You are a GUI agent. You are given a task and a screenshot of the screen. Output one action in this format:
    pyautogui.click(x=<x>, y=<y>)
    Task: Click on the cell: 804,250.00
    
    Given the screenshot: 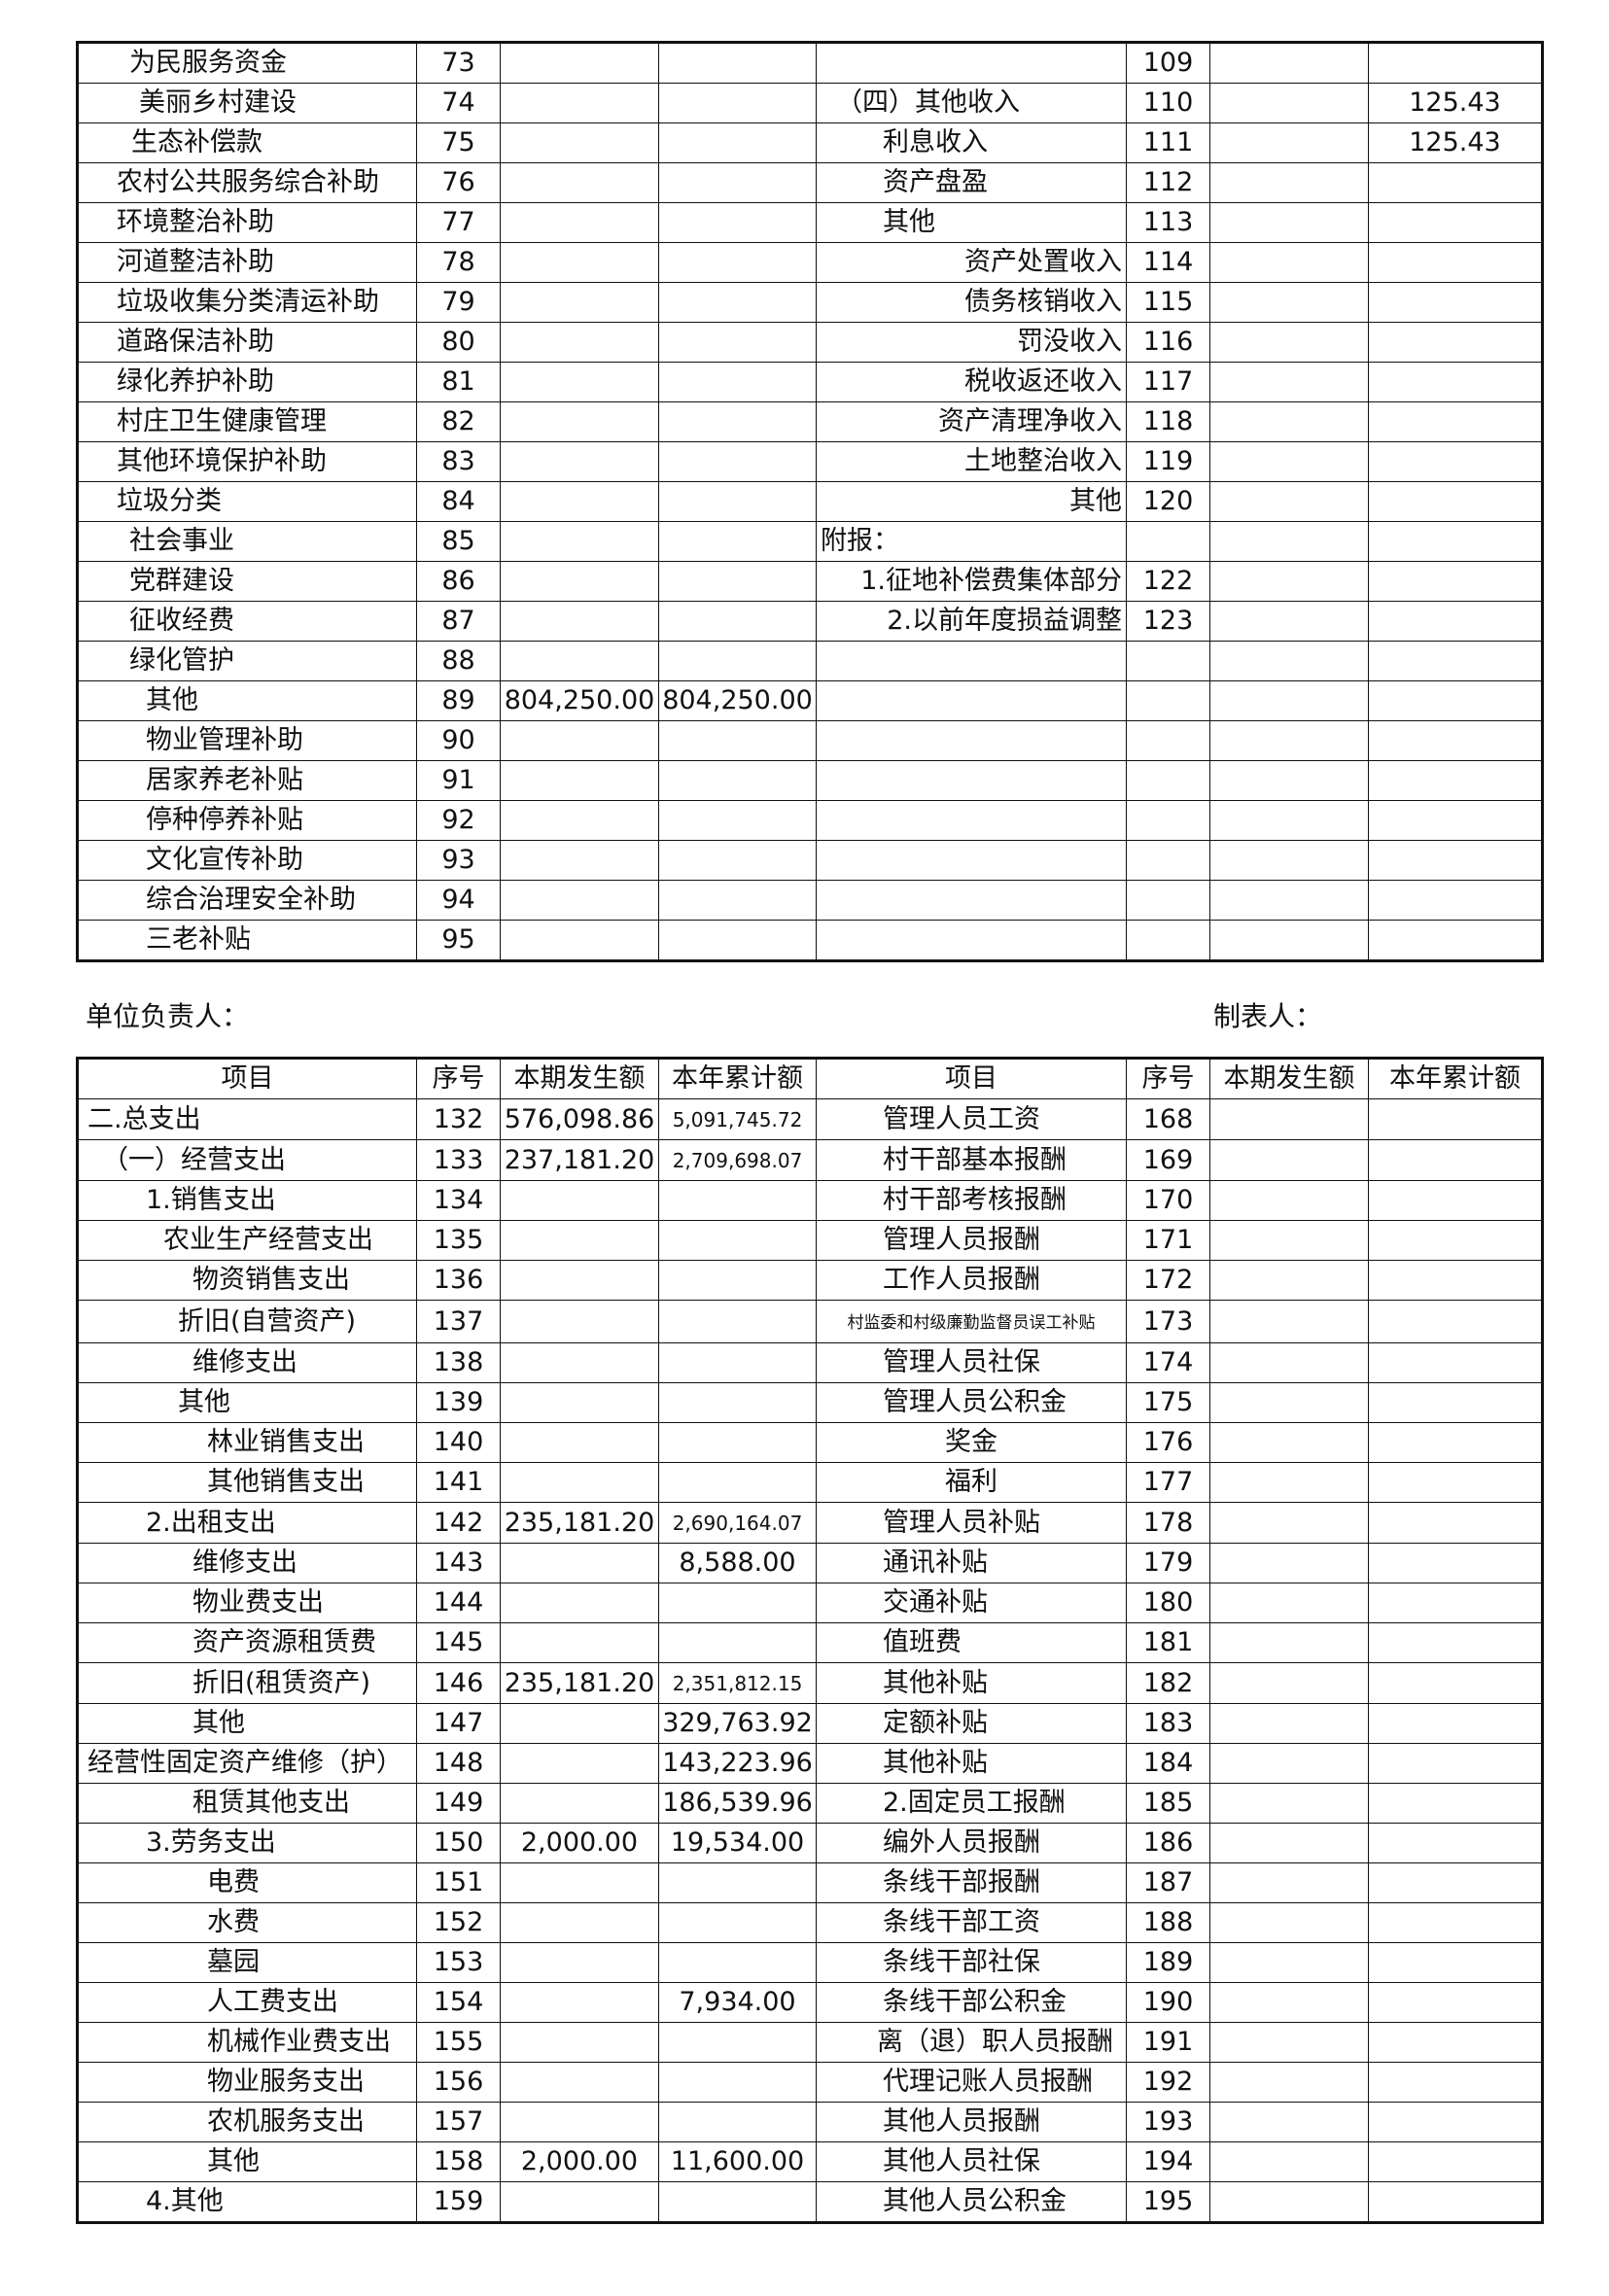 What is the action you would take?
    pyautogui.click(x=579, y=700)
    